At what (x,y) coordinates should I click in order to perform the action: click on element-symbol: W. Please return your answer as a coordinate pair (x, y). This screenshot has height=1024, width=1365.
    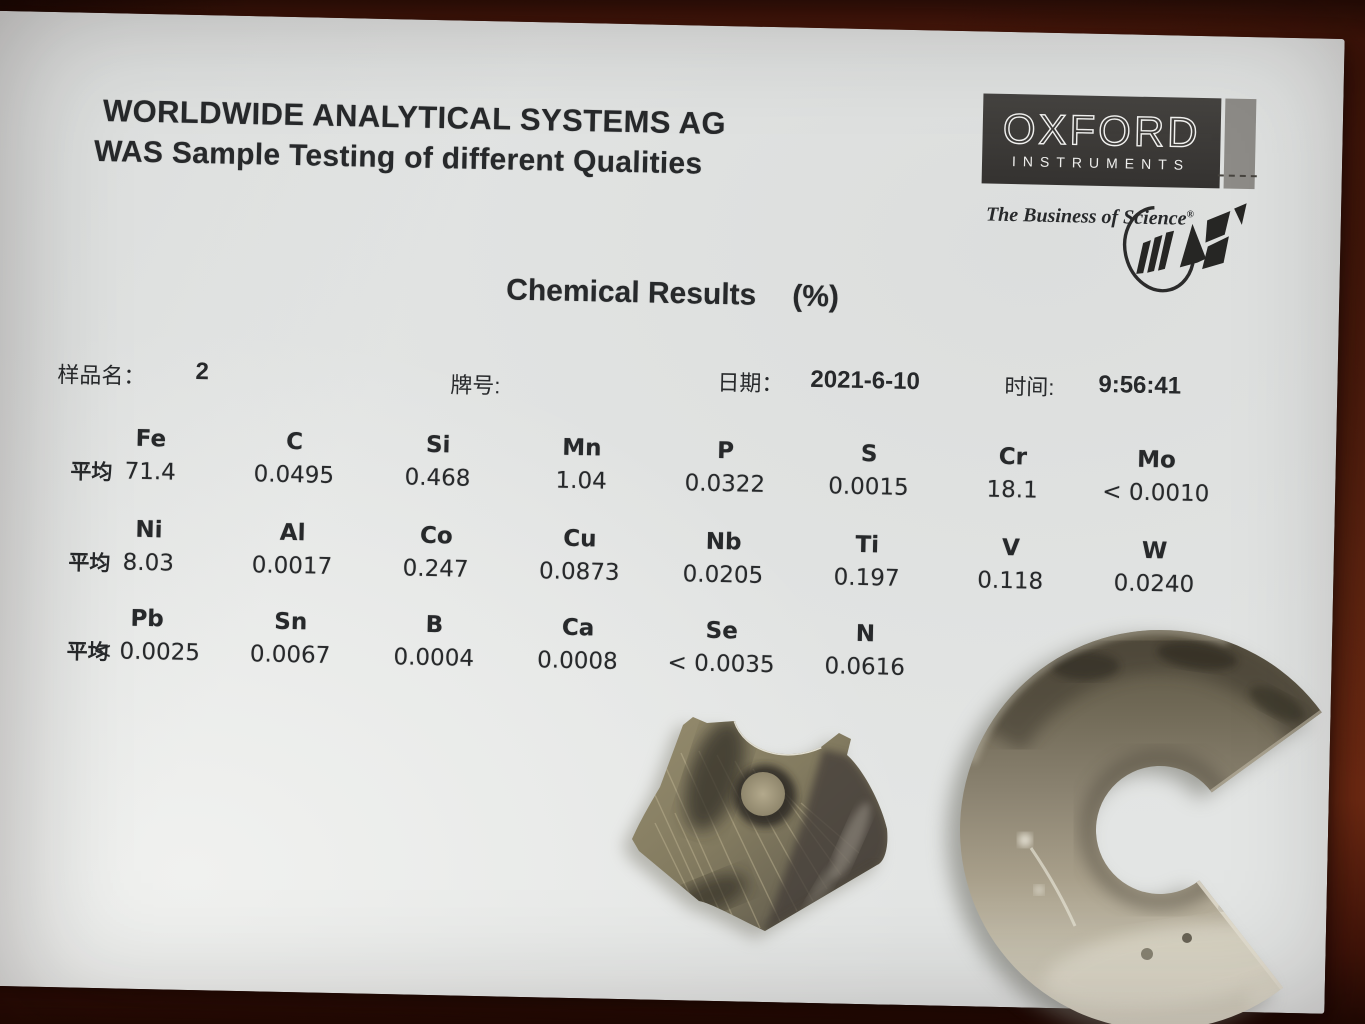
    Looking at the image, I should click on (1154, 551).